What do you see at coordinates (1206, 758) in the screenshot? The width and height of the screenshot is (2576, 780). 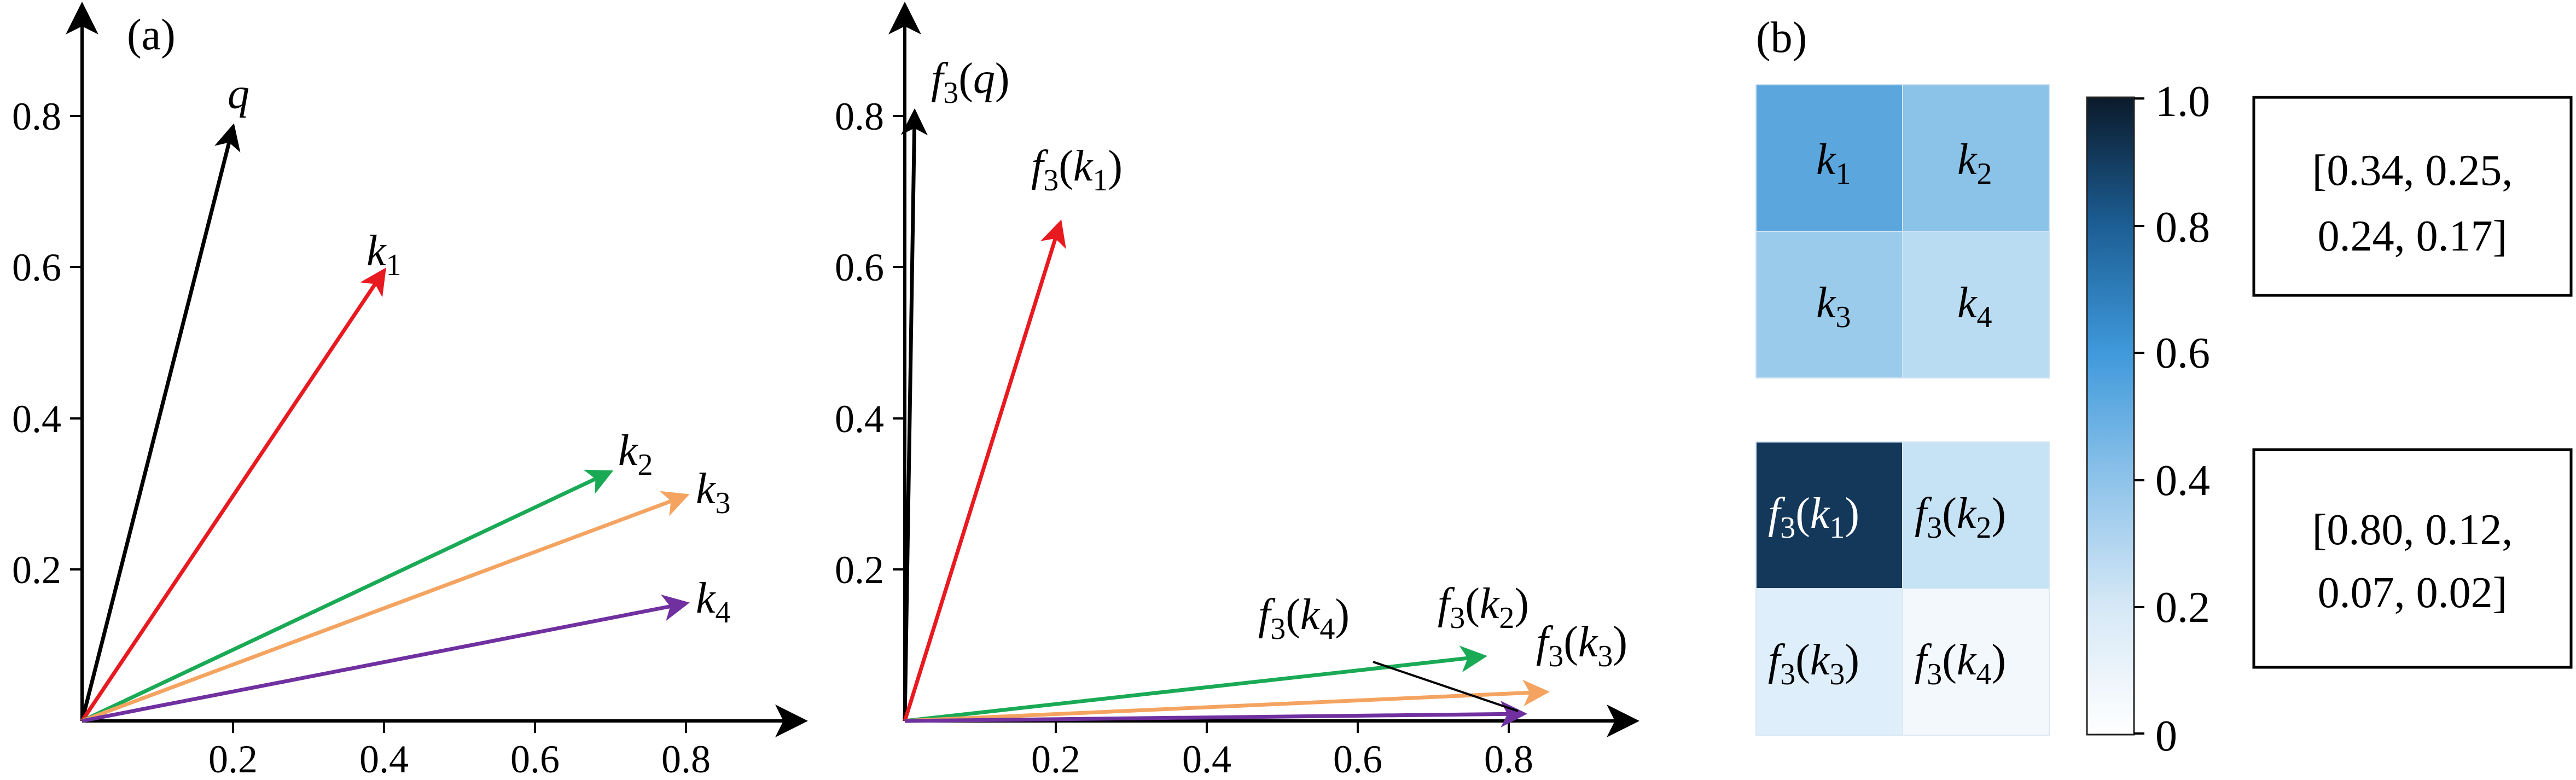 I see `right-x-tick-label: 0.4` at bounding box center [1206, 758].